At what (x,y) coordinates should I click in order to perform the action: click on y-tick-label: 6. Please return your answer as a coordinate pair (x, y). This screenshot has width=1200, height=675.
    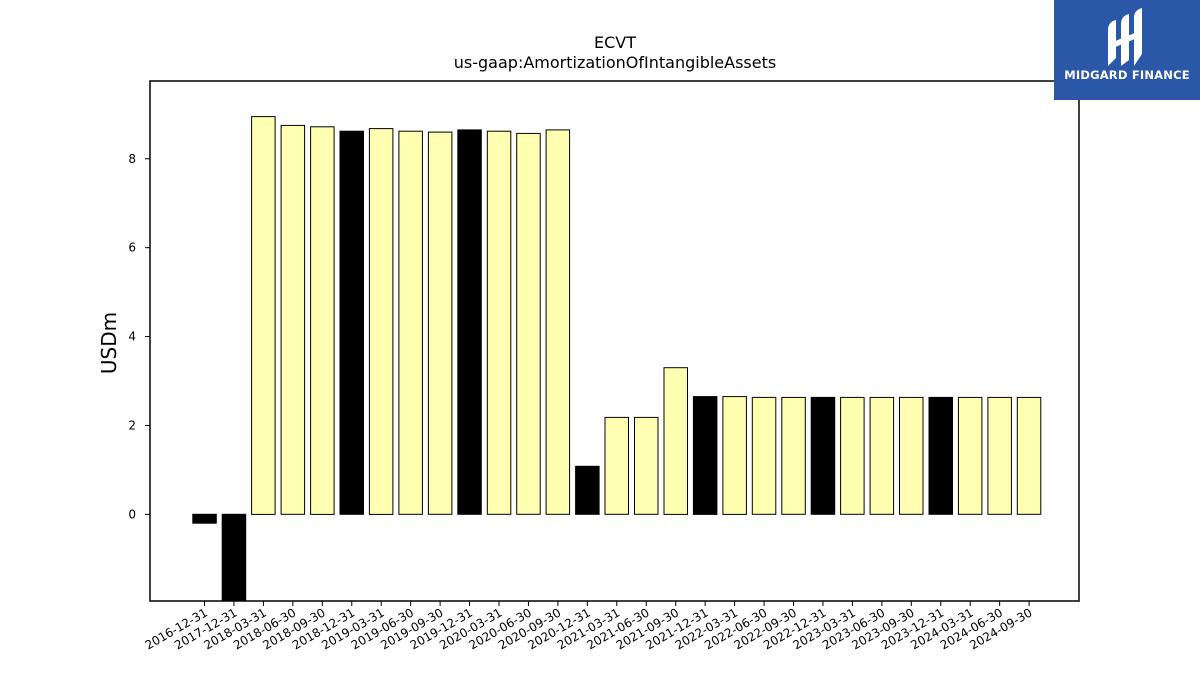
    Looking at the image, I should click on (132, 248).